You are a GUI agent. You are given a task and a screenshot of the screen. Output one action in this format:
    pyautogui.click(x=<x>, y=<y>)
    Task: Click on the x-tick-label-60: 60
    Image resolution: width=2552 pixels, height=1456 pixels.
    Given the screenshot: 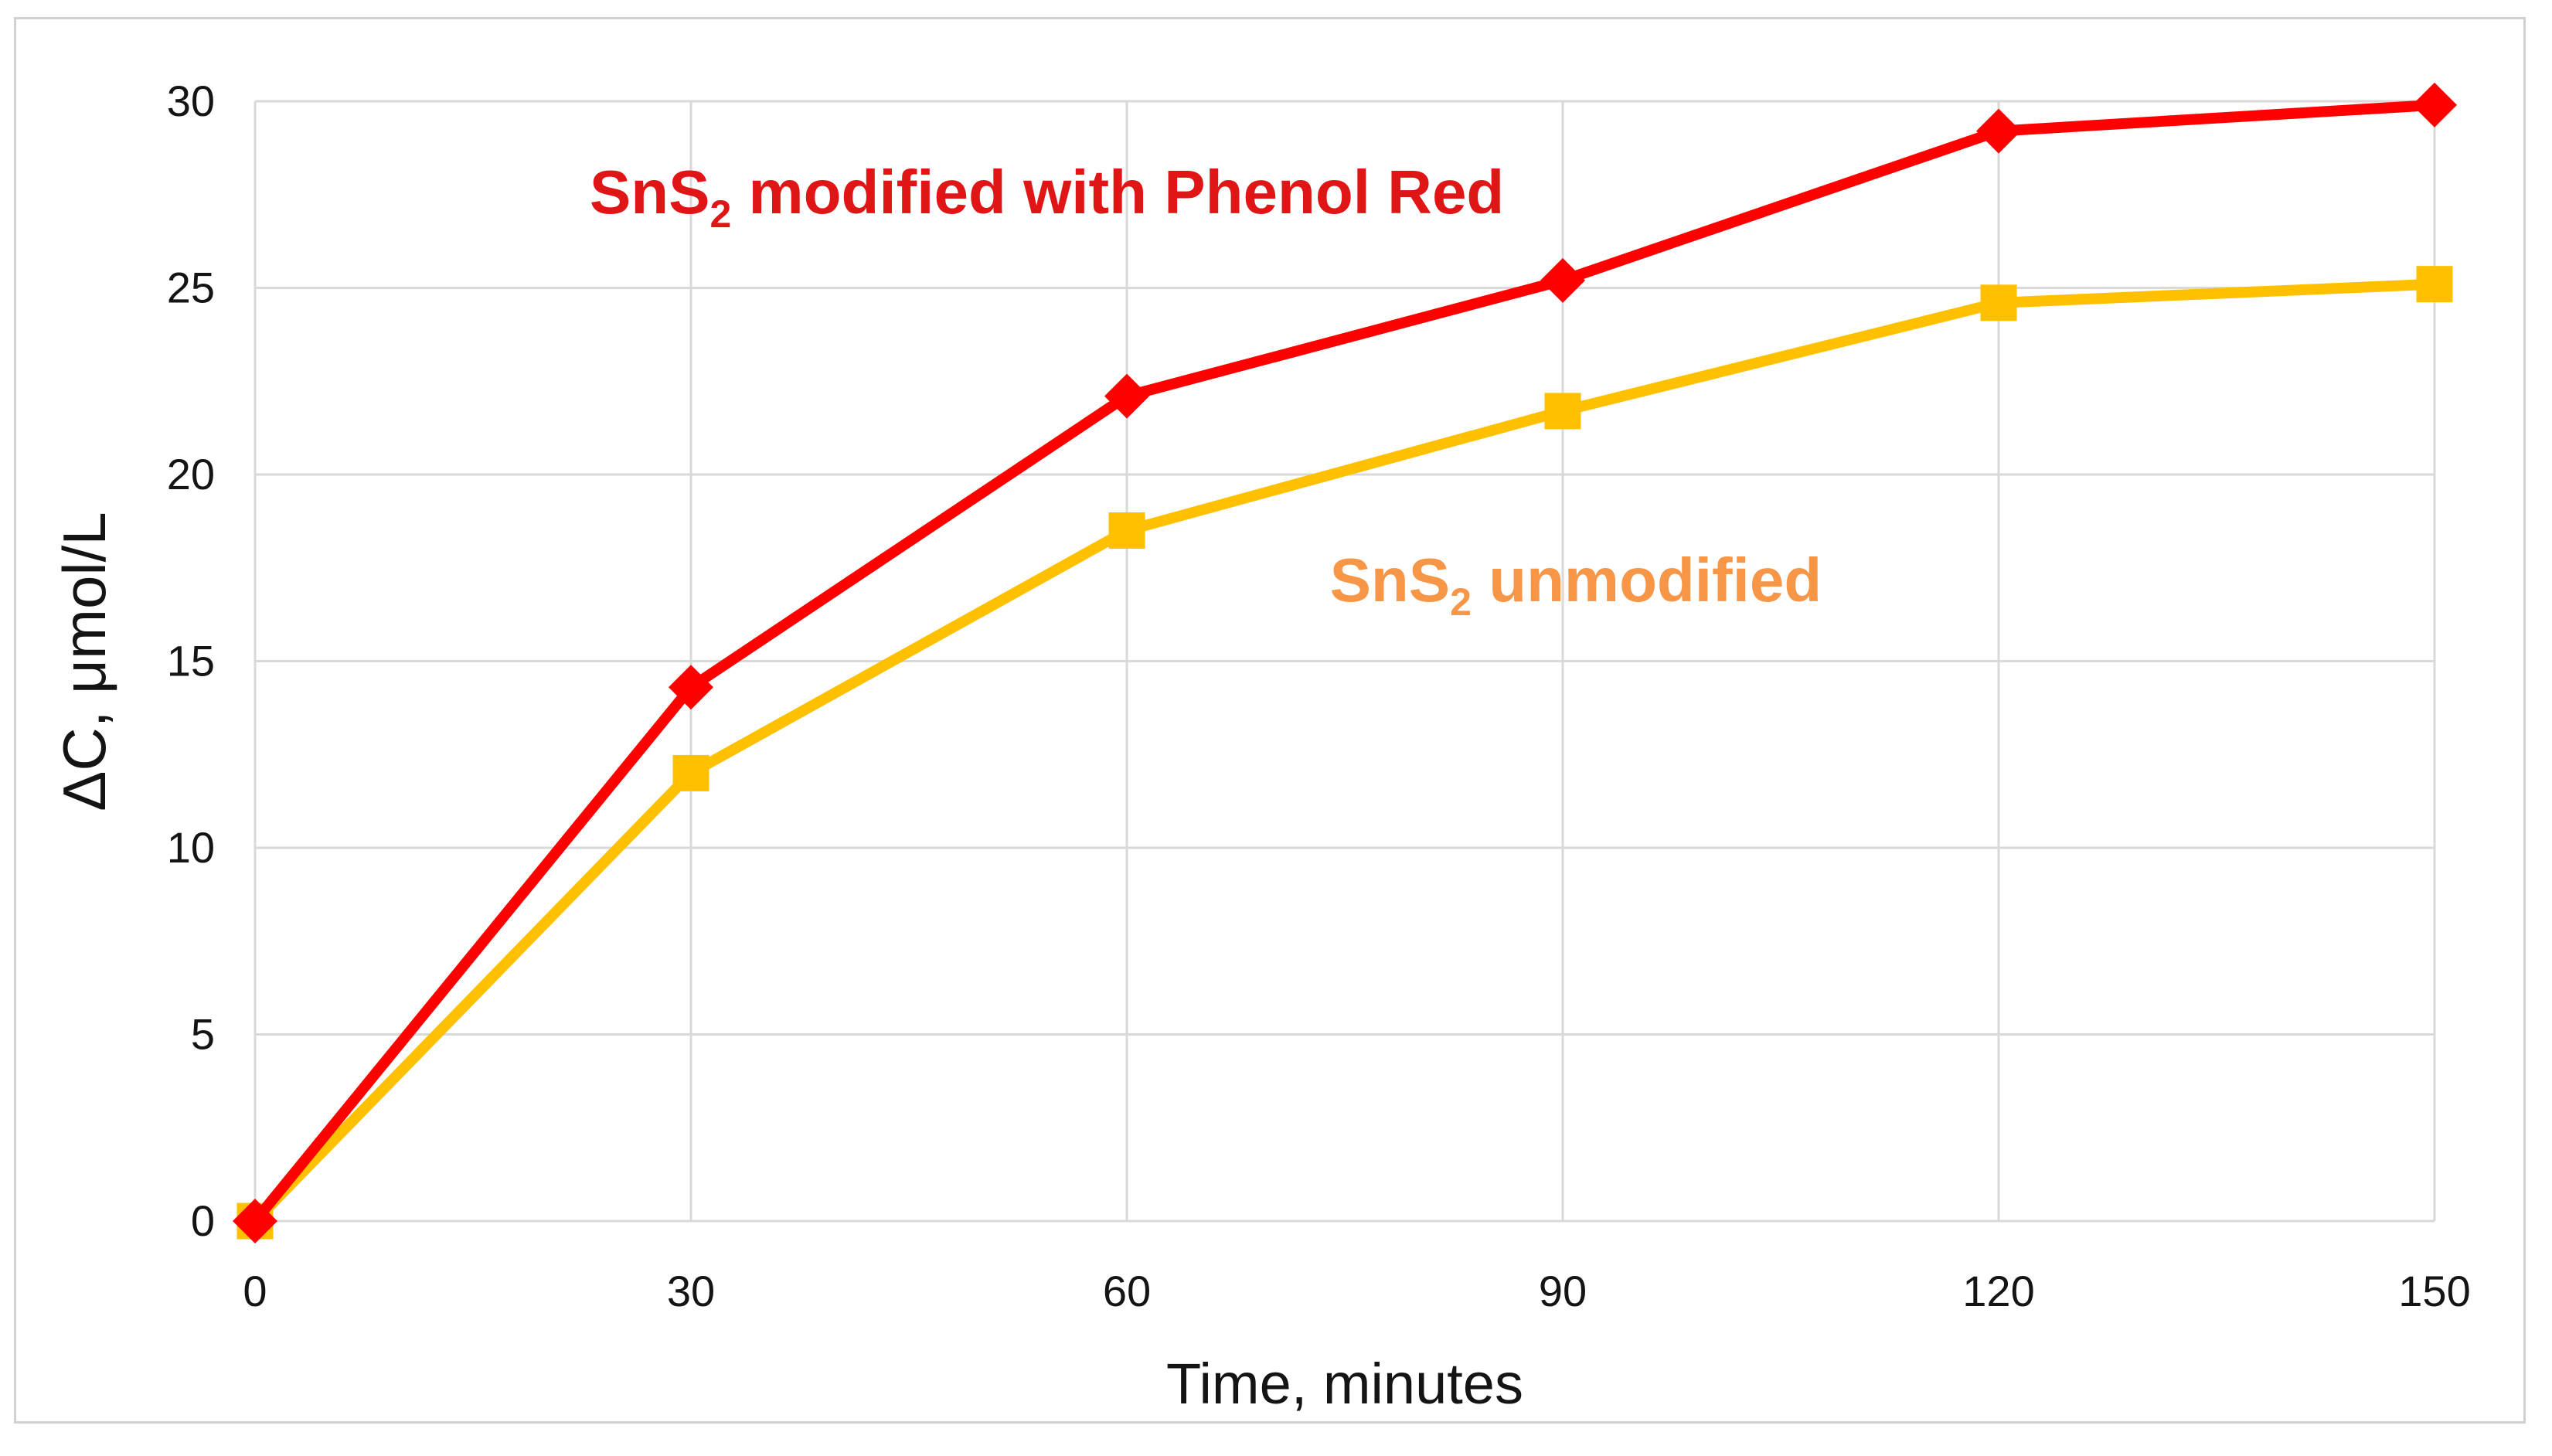 What is the action you would take?
    pyautogui.click(x=1127, y=1291)
    